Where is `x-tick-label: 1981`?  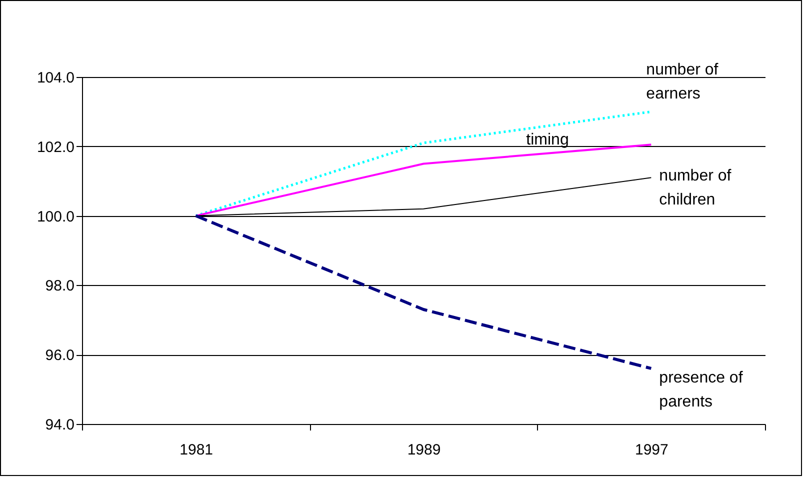
x-tick-label: 1981 is located at coordinates (197, 450).